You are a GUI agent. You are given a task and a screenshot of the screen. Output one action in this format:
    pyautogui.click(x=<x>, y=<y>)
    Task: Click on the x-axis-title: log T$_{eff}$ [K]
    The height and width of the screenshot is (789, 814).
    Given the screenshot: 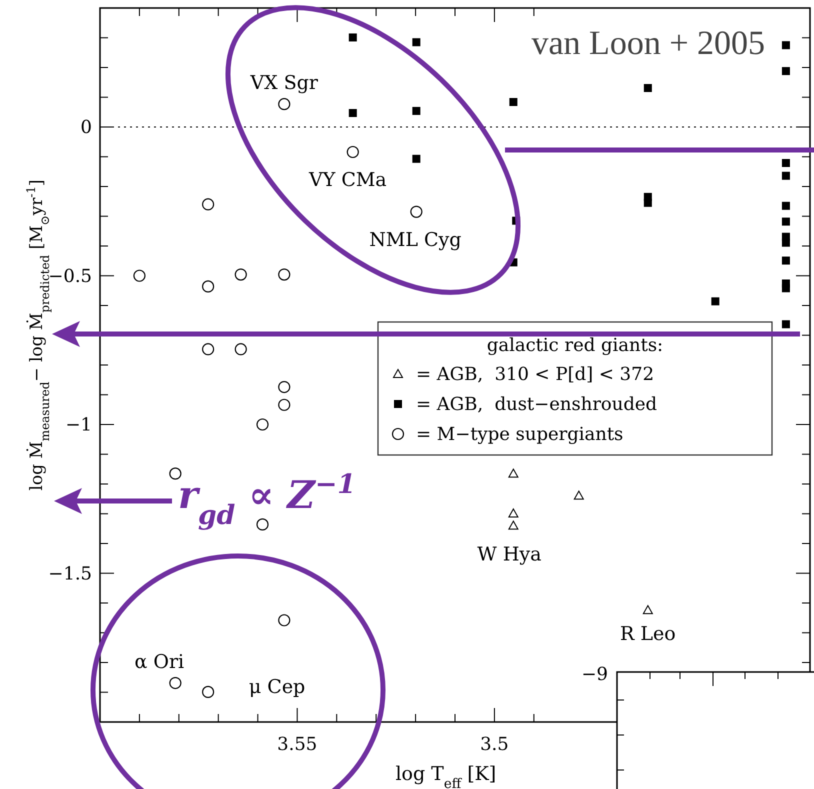 What is the action you would take?
    pyautogui.click(x=445, y=776)
    